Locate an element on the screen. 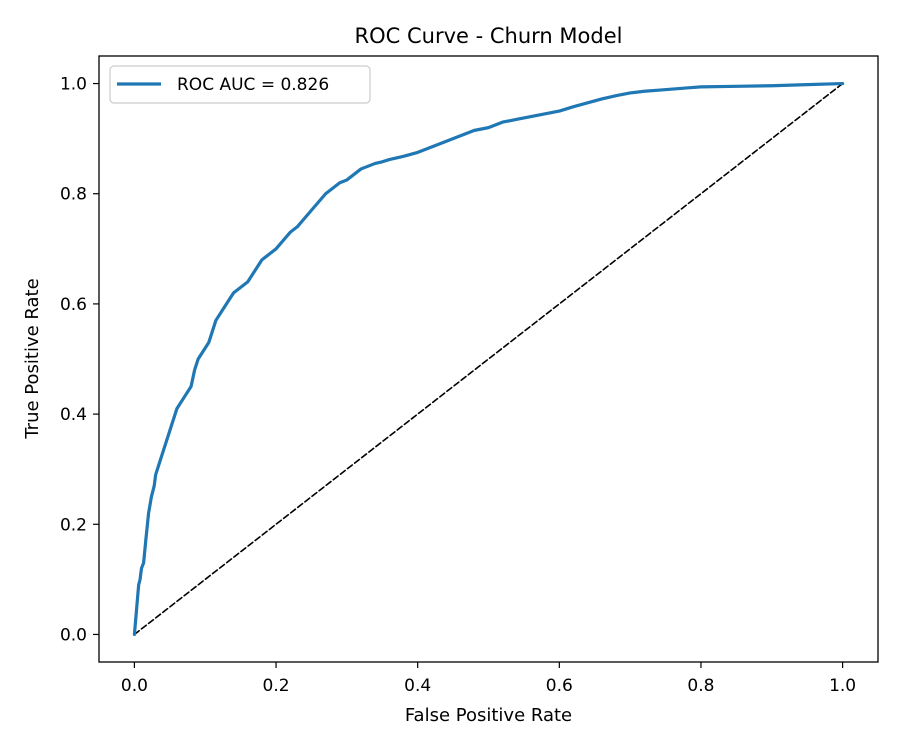 This screenshot has height=754, width=900. legend-entry-roc-auc: ROC AUC = 0.826 is located at coordinates (253, 85).